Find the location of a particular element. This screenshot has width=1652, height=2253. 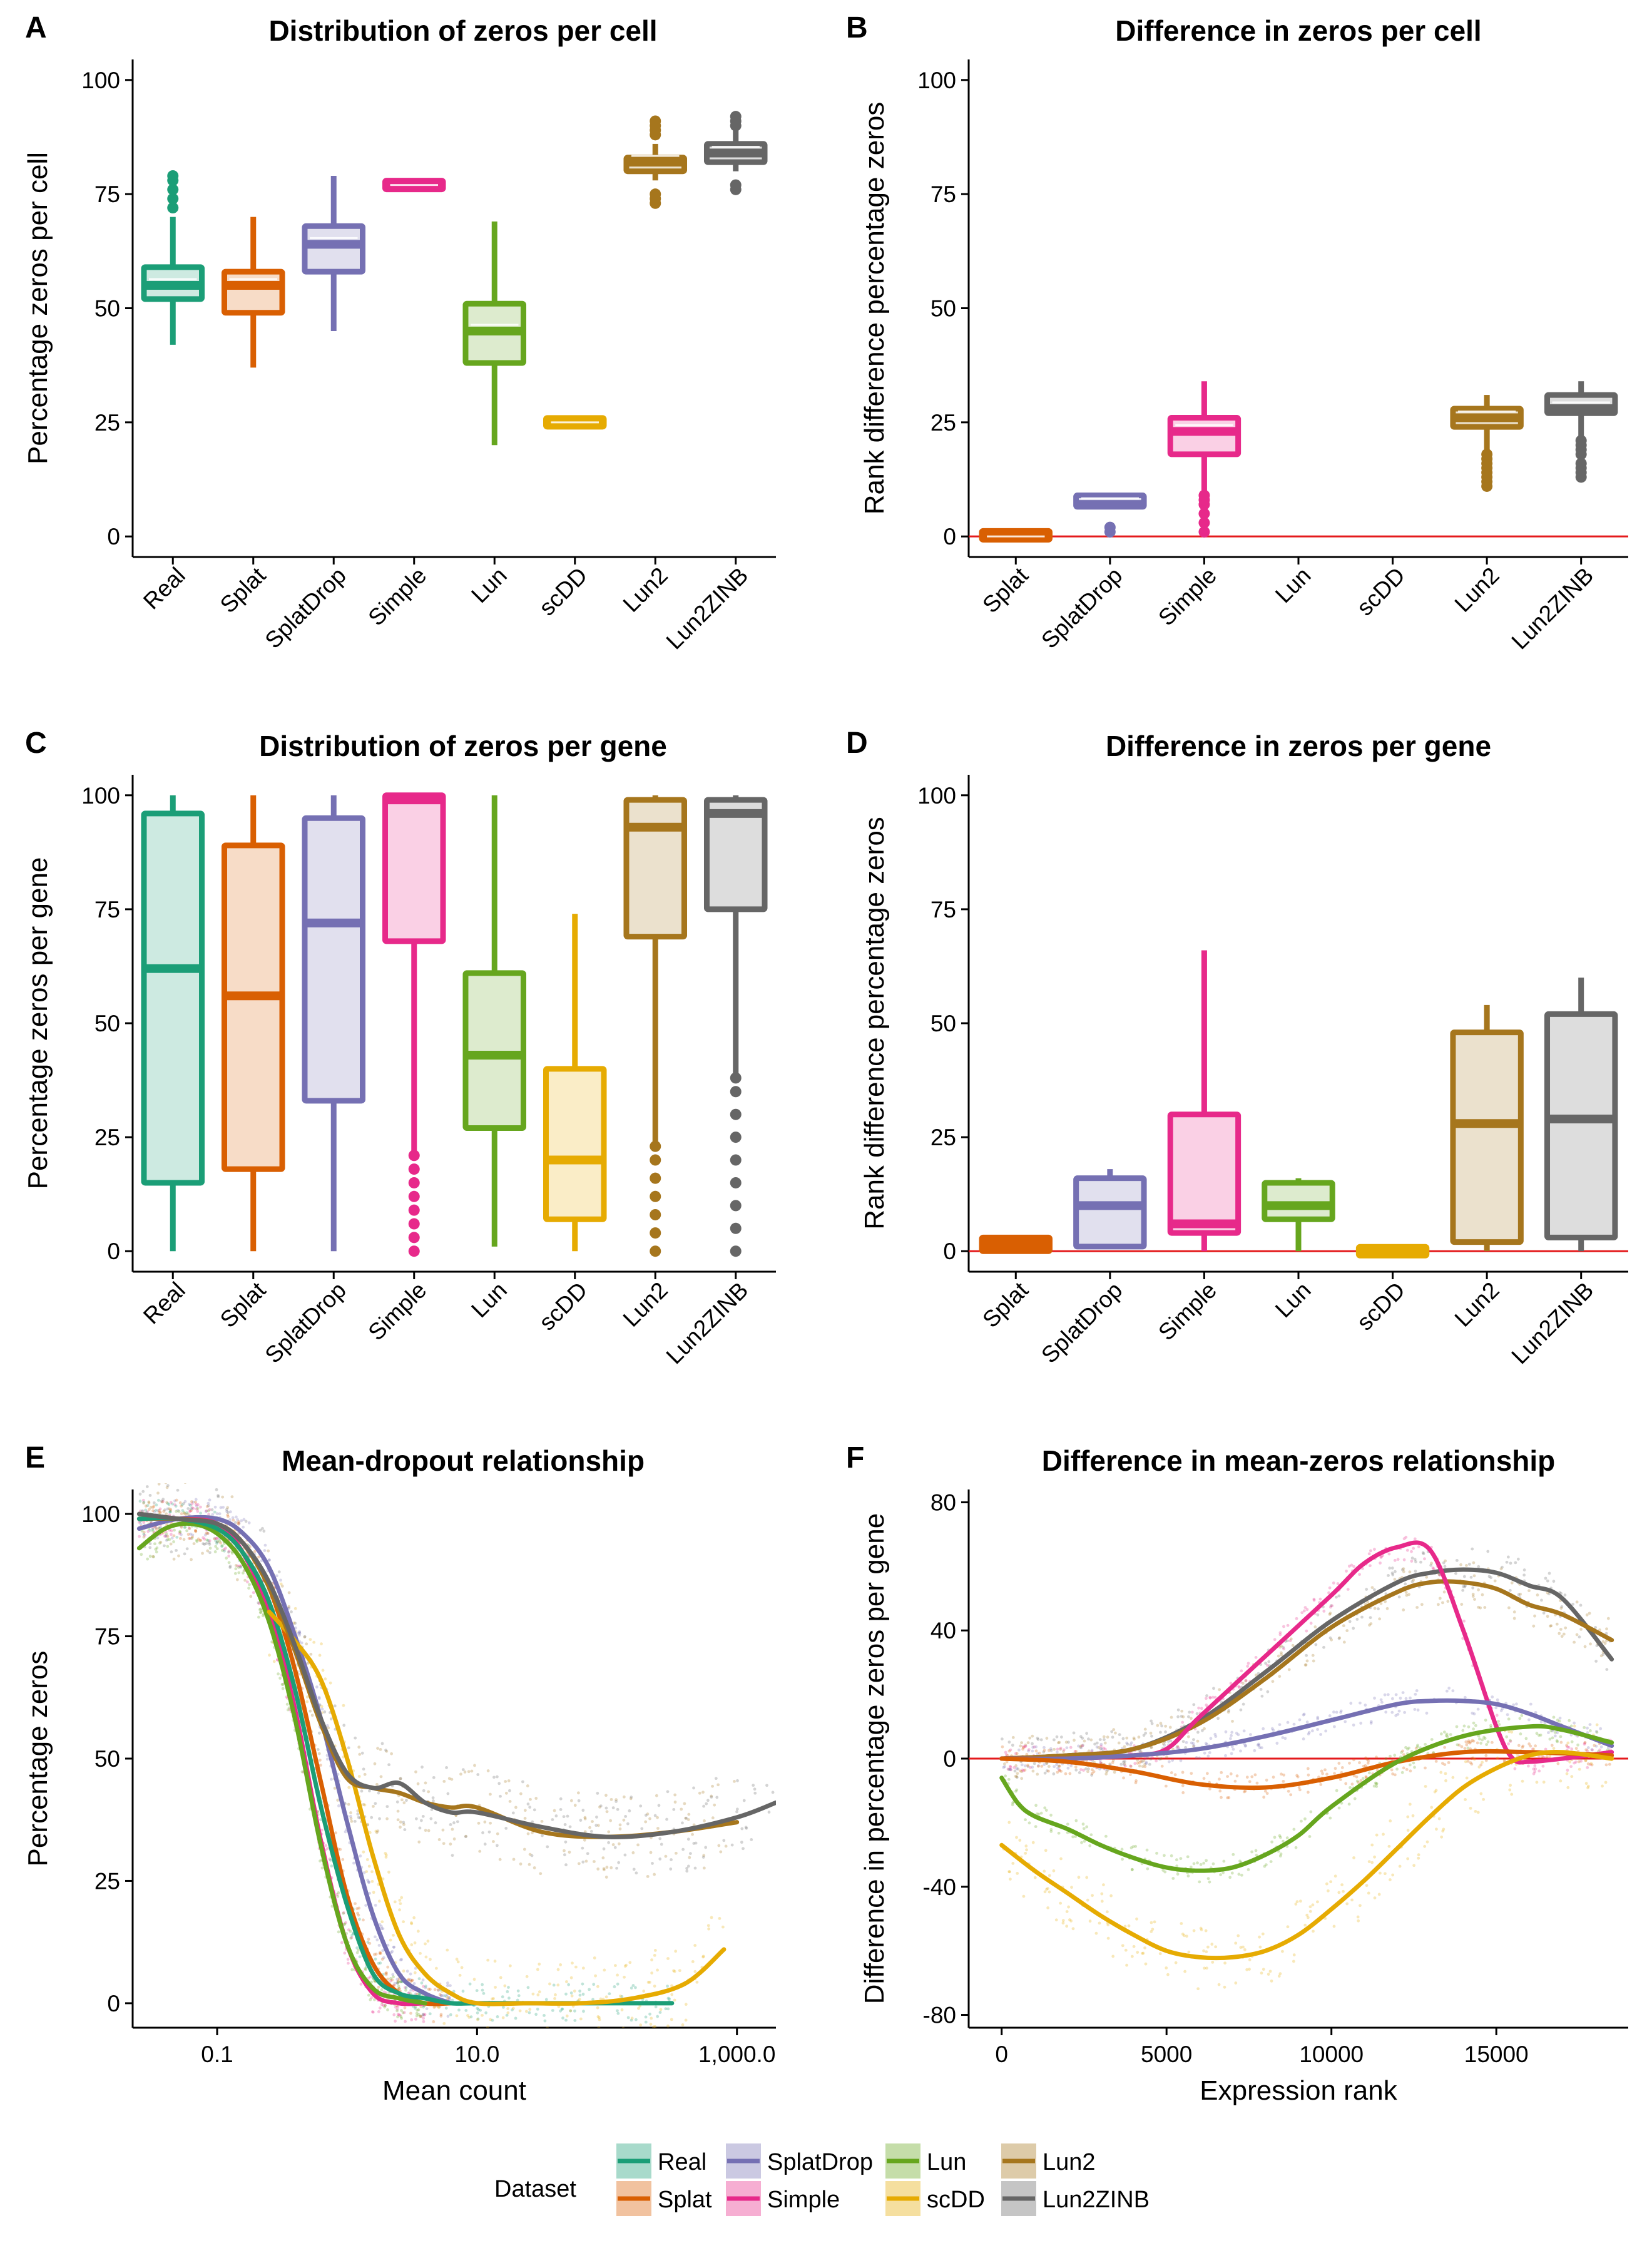

y-tick-label: -80 is located at coordinates (939, 2015).